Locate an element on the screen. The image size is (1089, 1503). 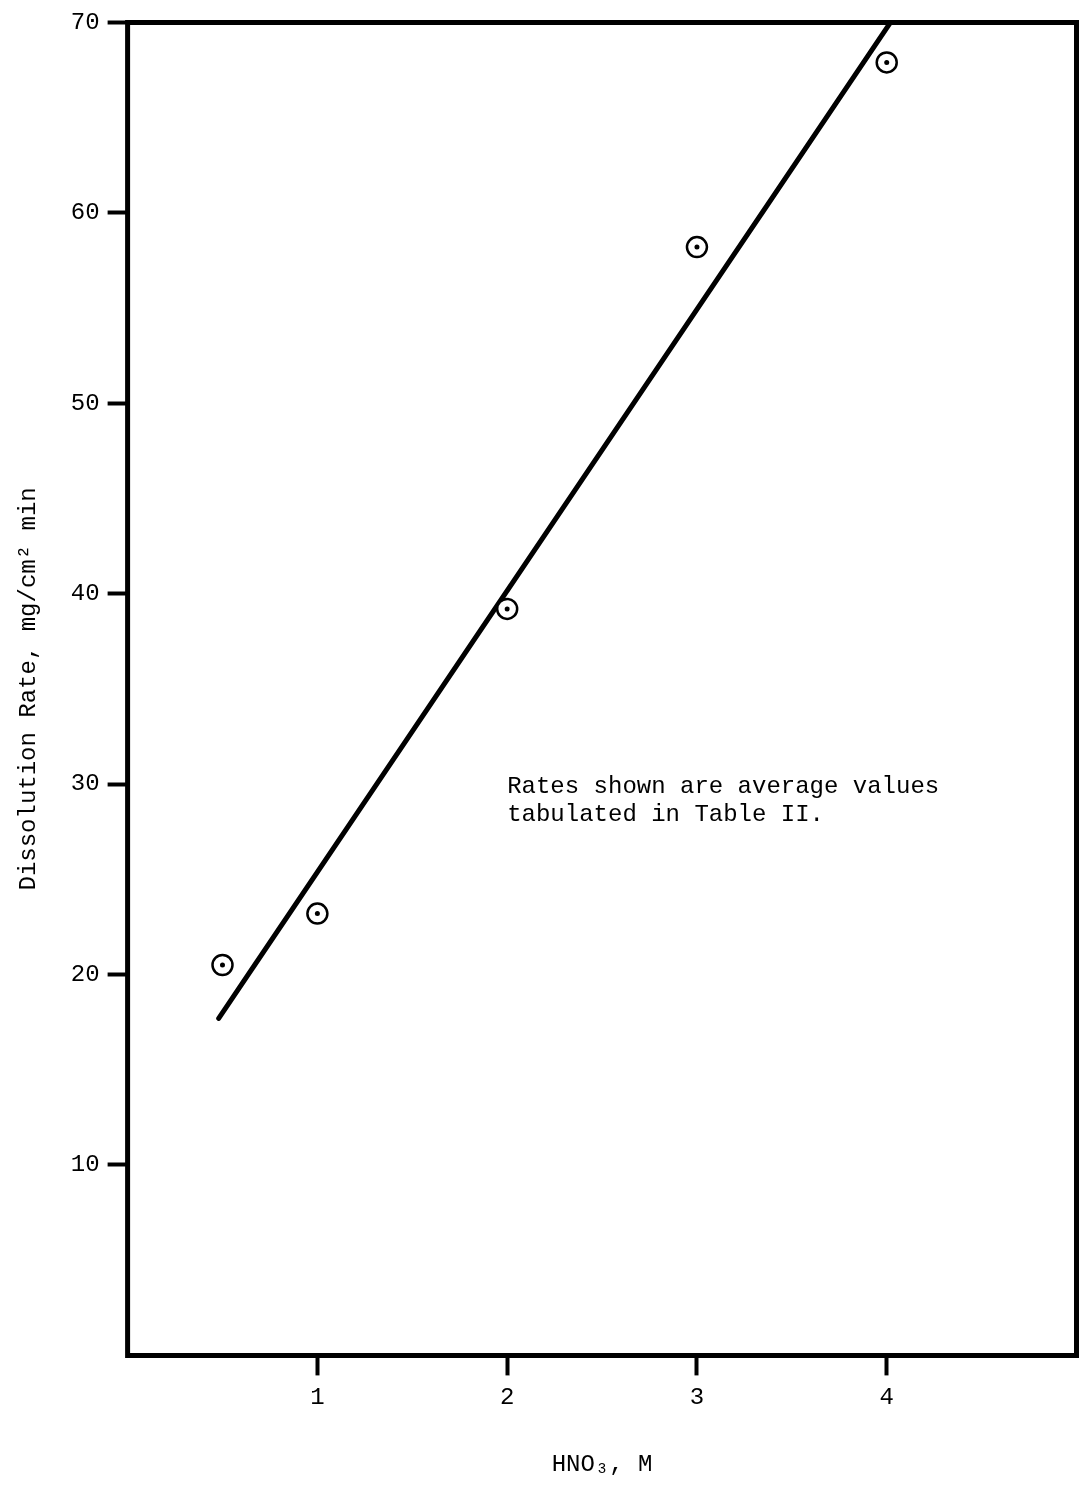
y-tick-label: 10 is located at coordinates (85, 1165).